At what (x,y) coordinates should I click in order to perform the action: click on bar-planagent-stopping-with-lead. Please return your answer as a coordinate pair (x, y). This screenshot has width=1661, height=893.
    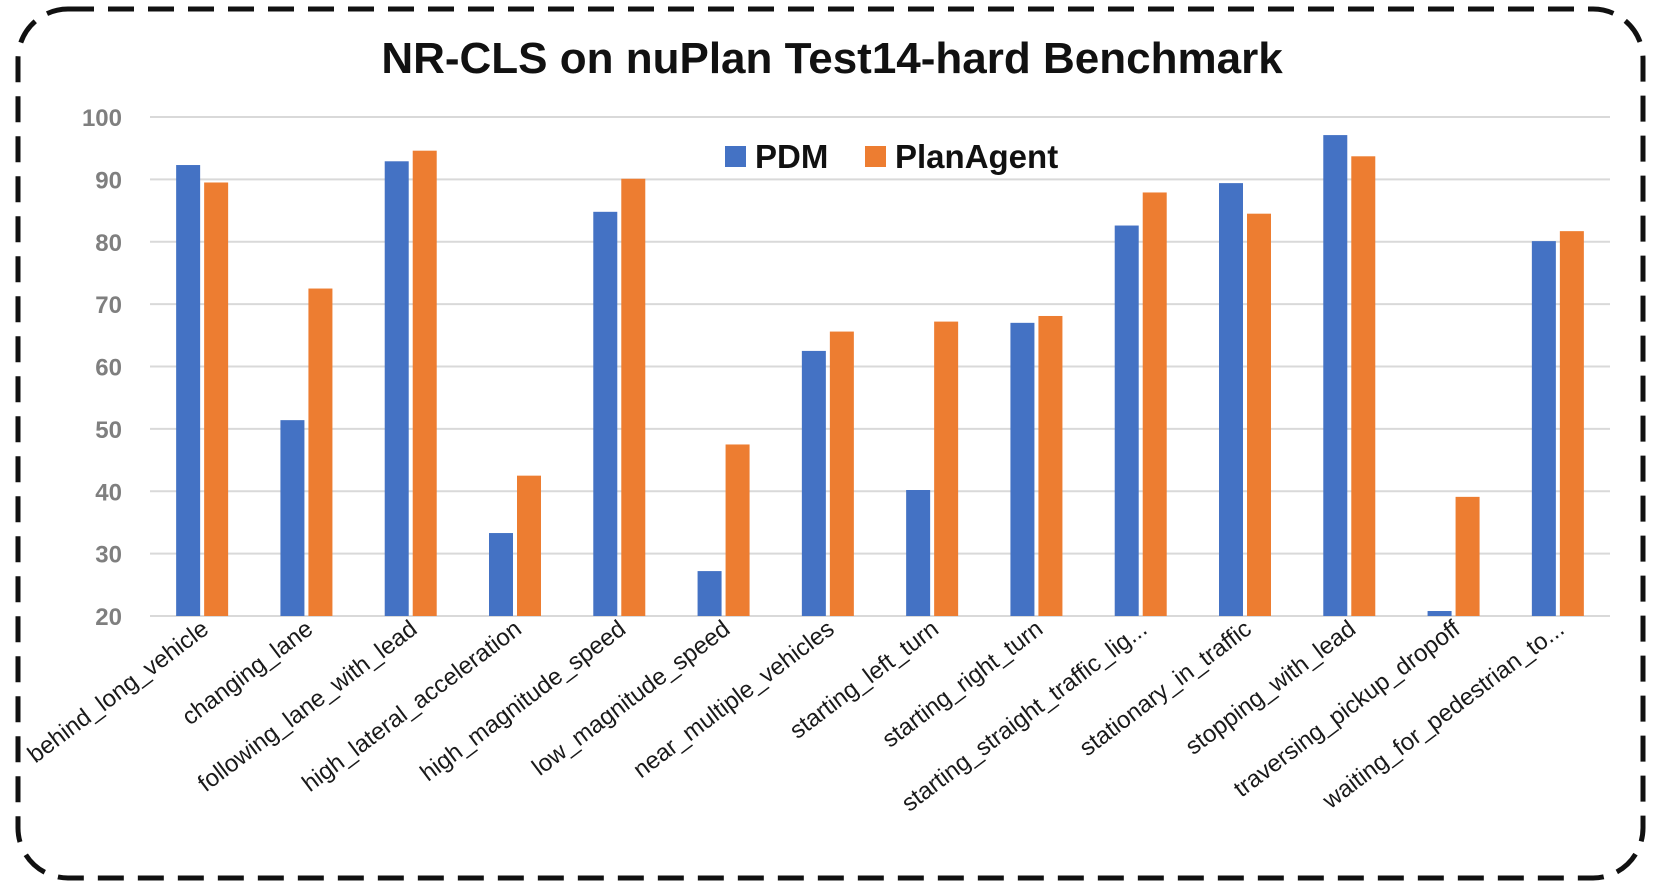
    Looking at the image, I should click on (1363, 386).